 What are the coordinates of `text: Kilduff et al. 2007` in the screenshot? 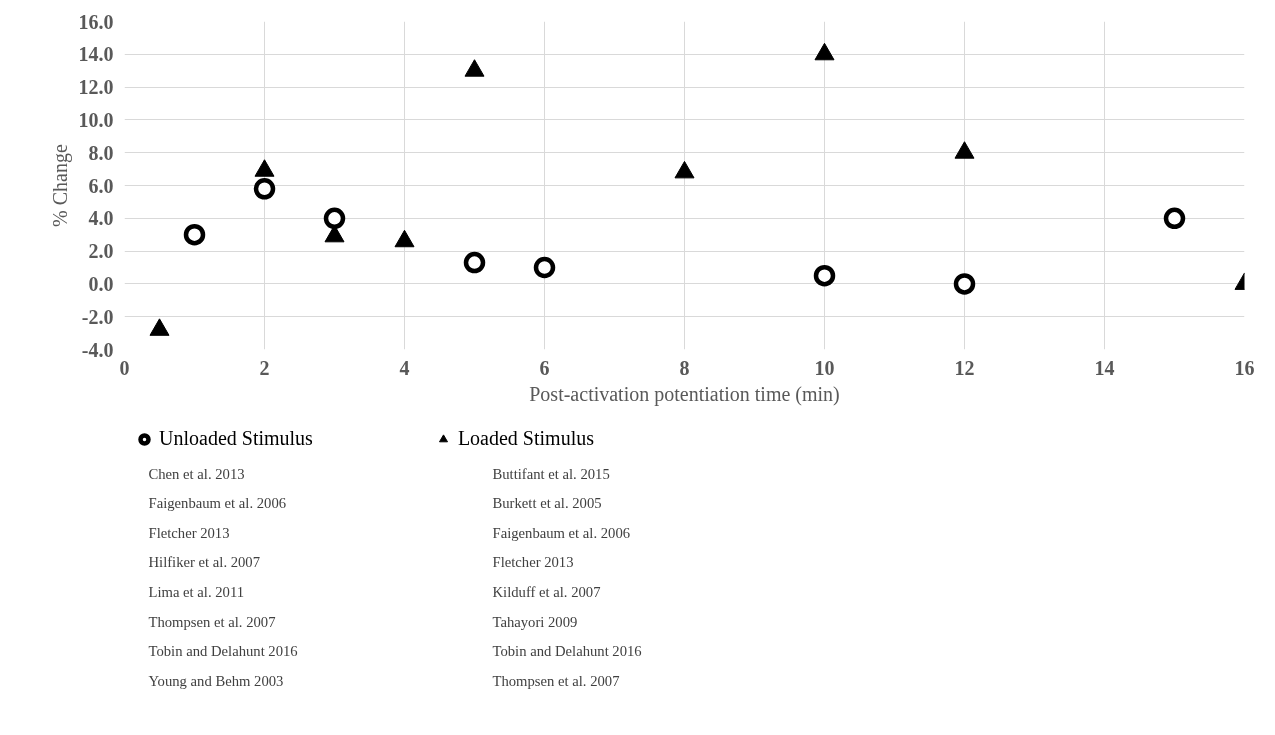 It's located at (546, 591).